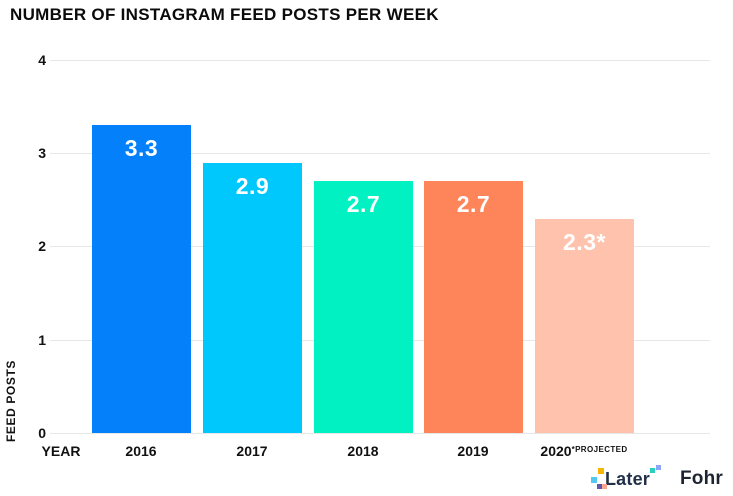  What do you see at coordinates (584, 241) in the screenshot?
I see `bar-value-label: 2.3*` at bounding box center [584, 241].